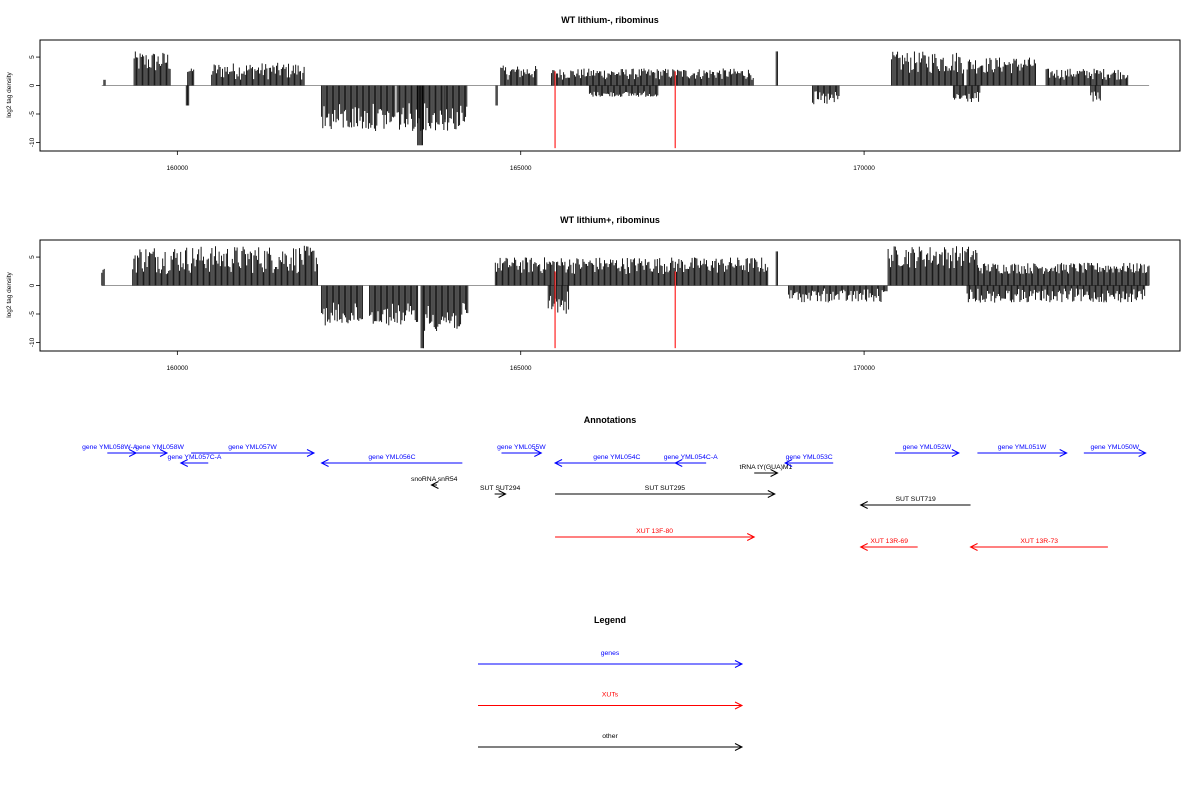 This screenshot has height=800, width=1200. I want to click on feature-arrow-gene: gene YML051W, so click(1022, 450).